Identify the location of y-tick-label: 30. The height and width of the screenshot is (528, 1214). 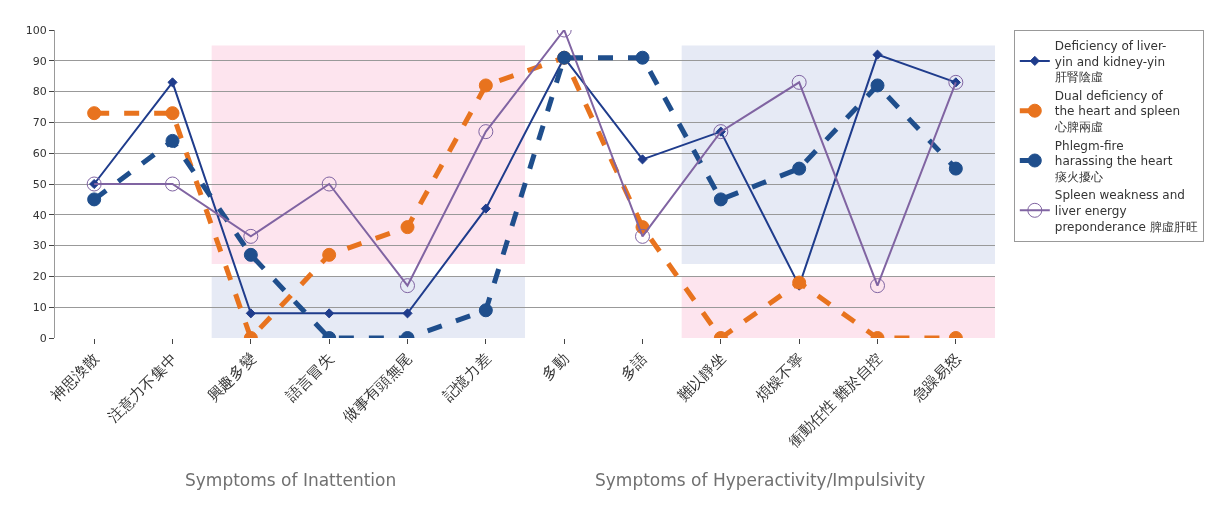
(39, 246).